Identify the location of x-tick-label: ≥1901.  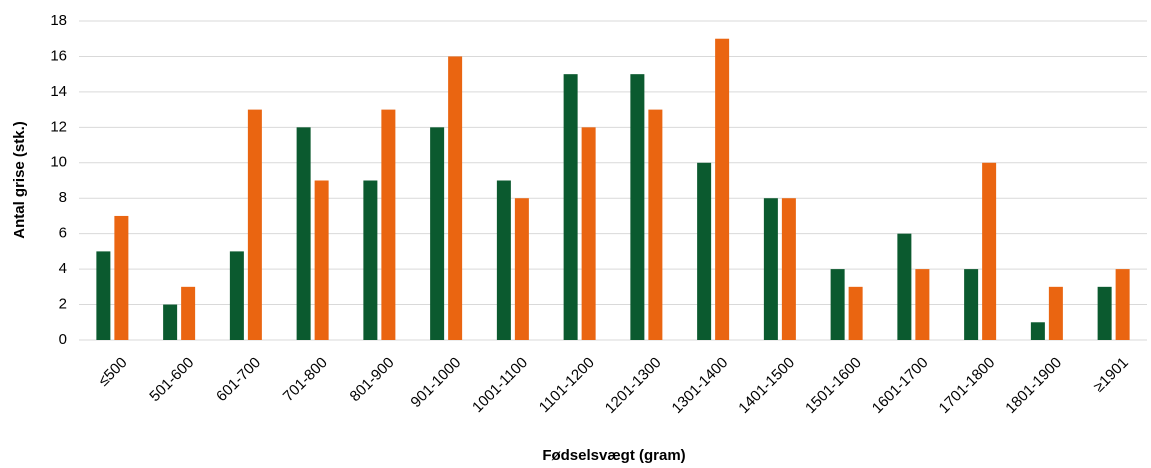
(1110, 374).